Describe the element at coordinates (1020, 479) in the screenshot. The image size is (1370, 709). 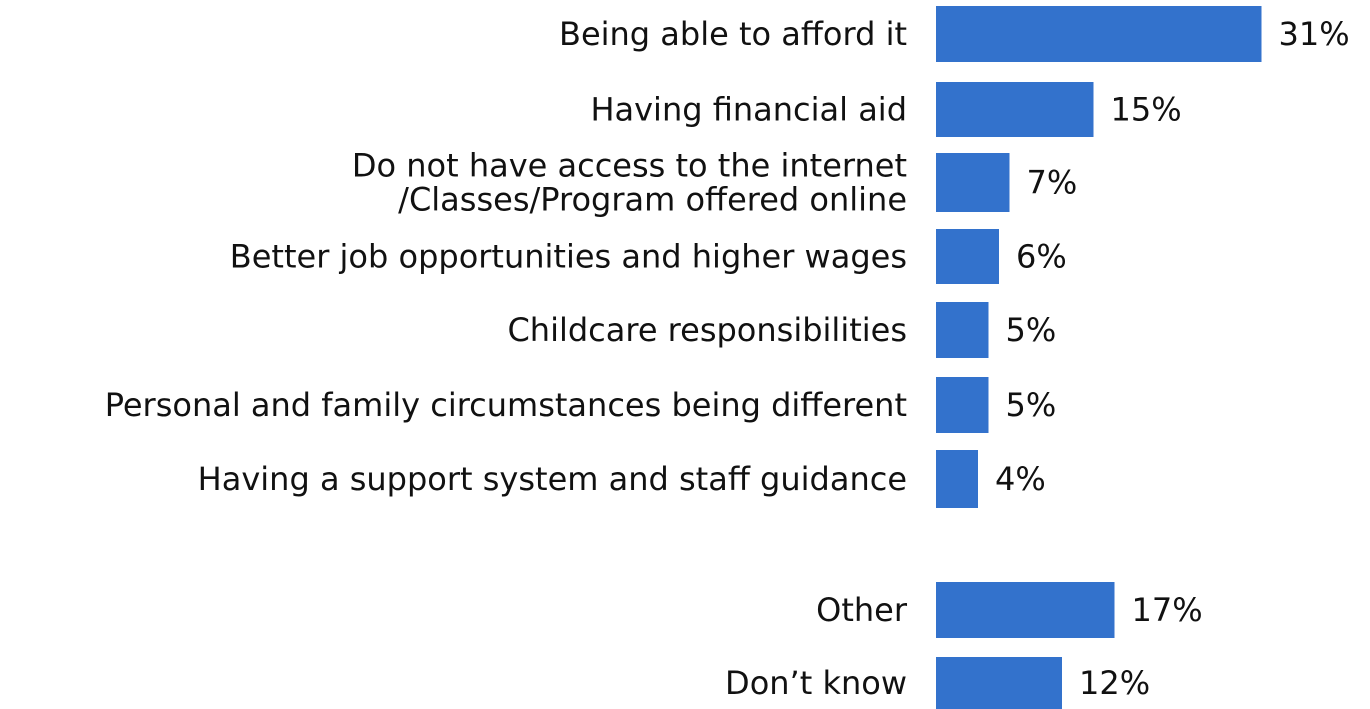
I see `value-label-6: 4%` at that location.